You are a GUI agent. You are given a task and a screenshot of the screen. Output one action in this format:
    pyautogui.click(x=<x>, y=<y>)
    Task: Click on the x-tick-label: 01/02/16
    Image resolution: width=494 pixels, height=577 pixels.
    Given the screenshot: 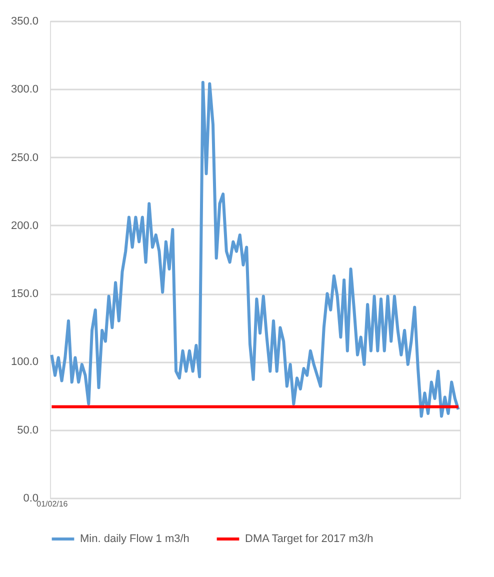 What is the action you would take?
    pyautogui.click(x=52, y=504)
    